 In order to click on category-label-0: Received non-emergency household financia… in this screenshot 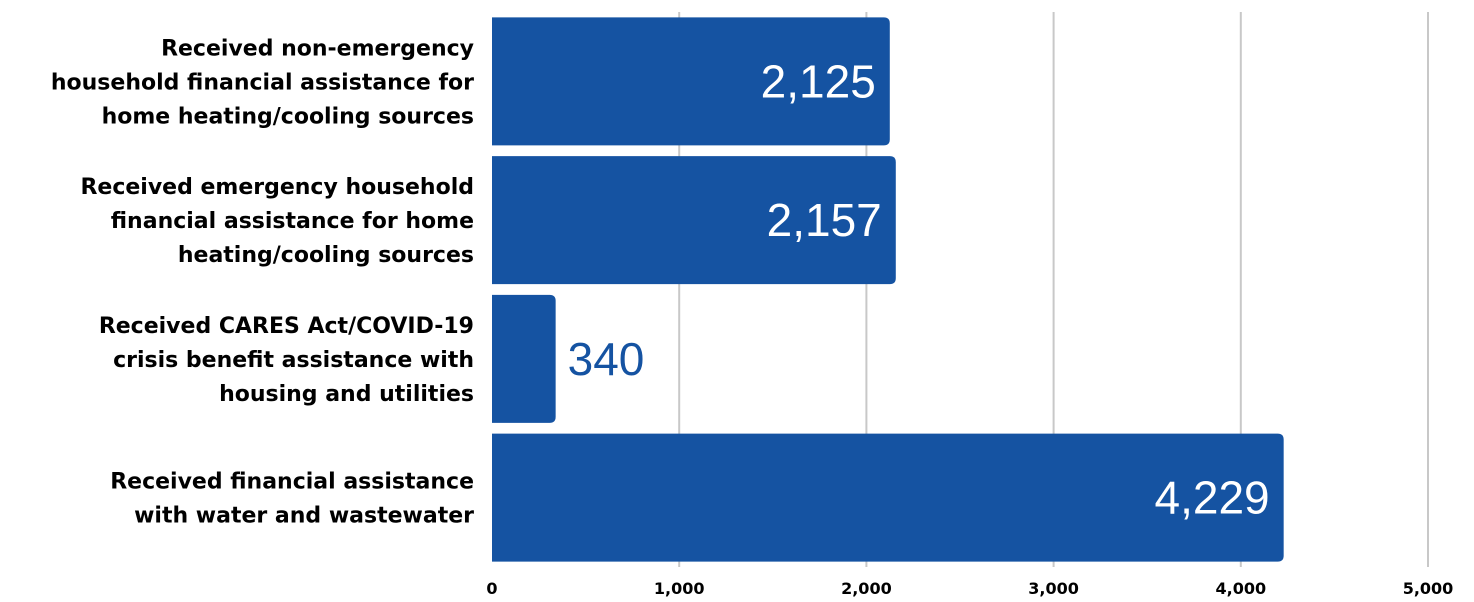, I will do `click(262, 82)`.